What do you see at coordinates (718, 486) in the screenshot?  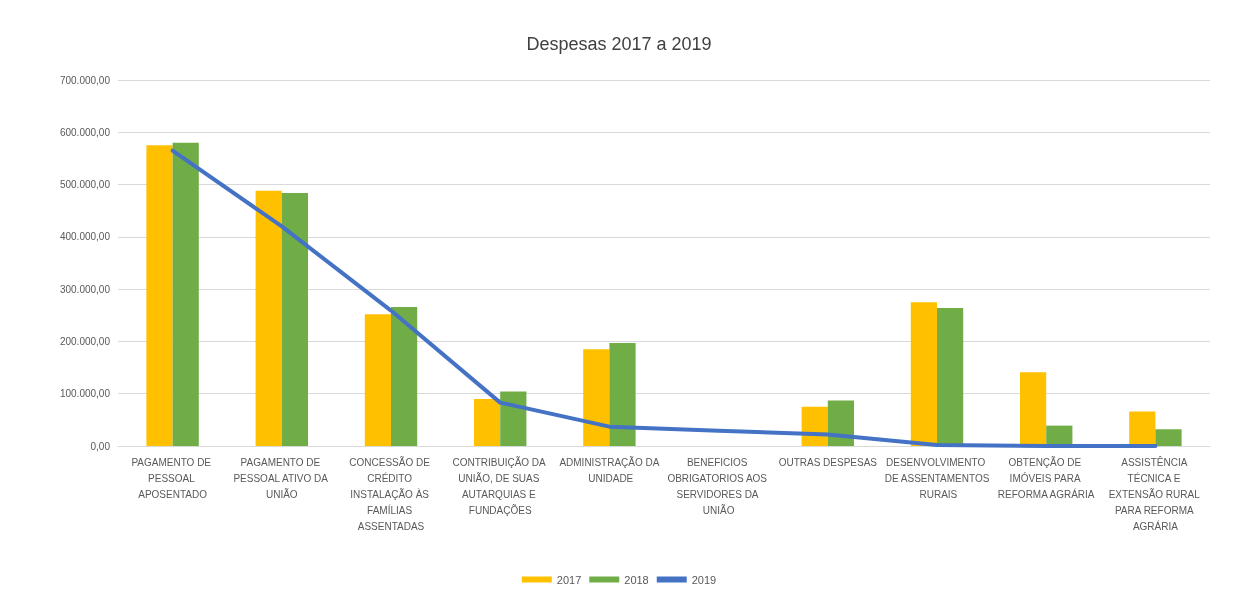 I see `x-tick-label: BENEFICIOS OBRIGATORIOS AOS SERVIDORES DA UNIÃO` at bounding box center [718, 486].